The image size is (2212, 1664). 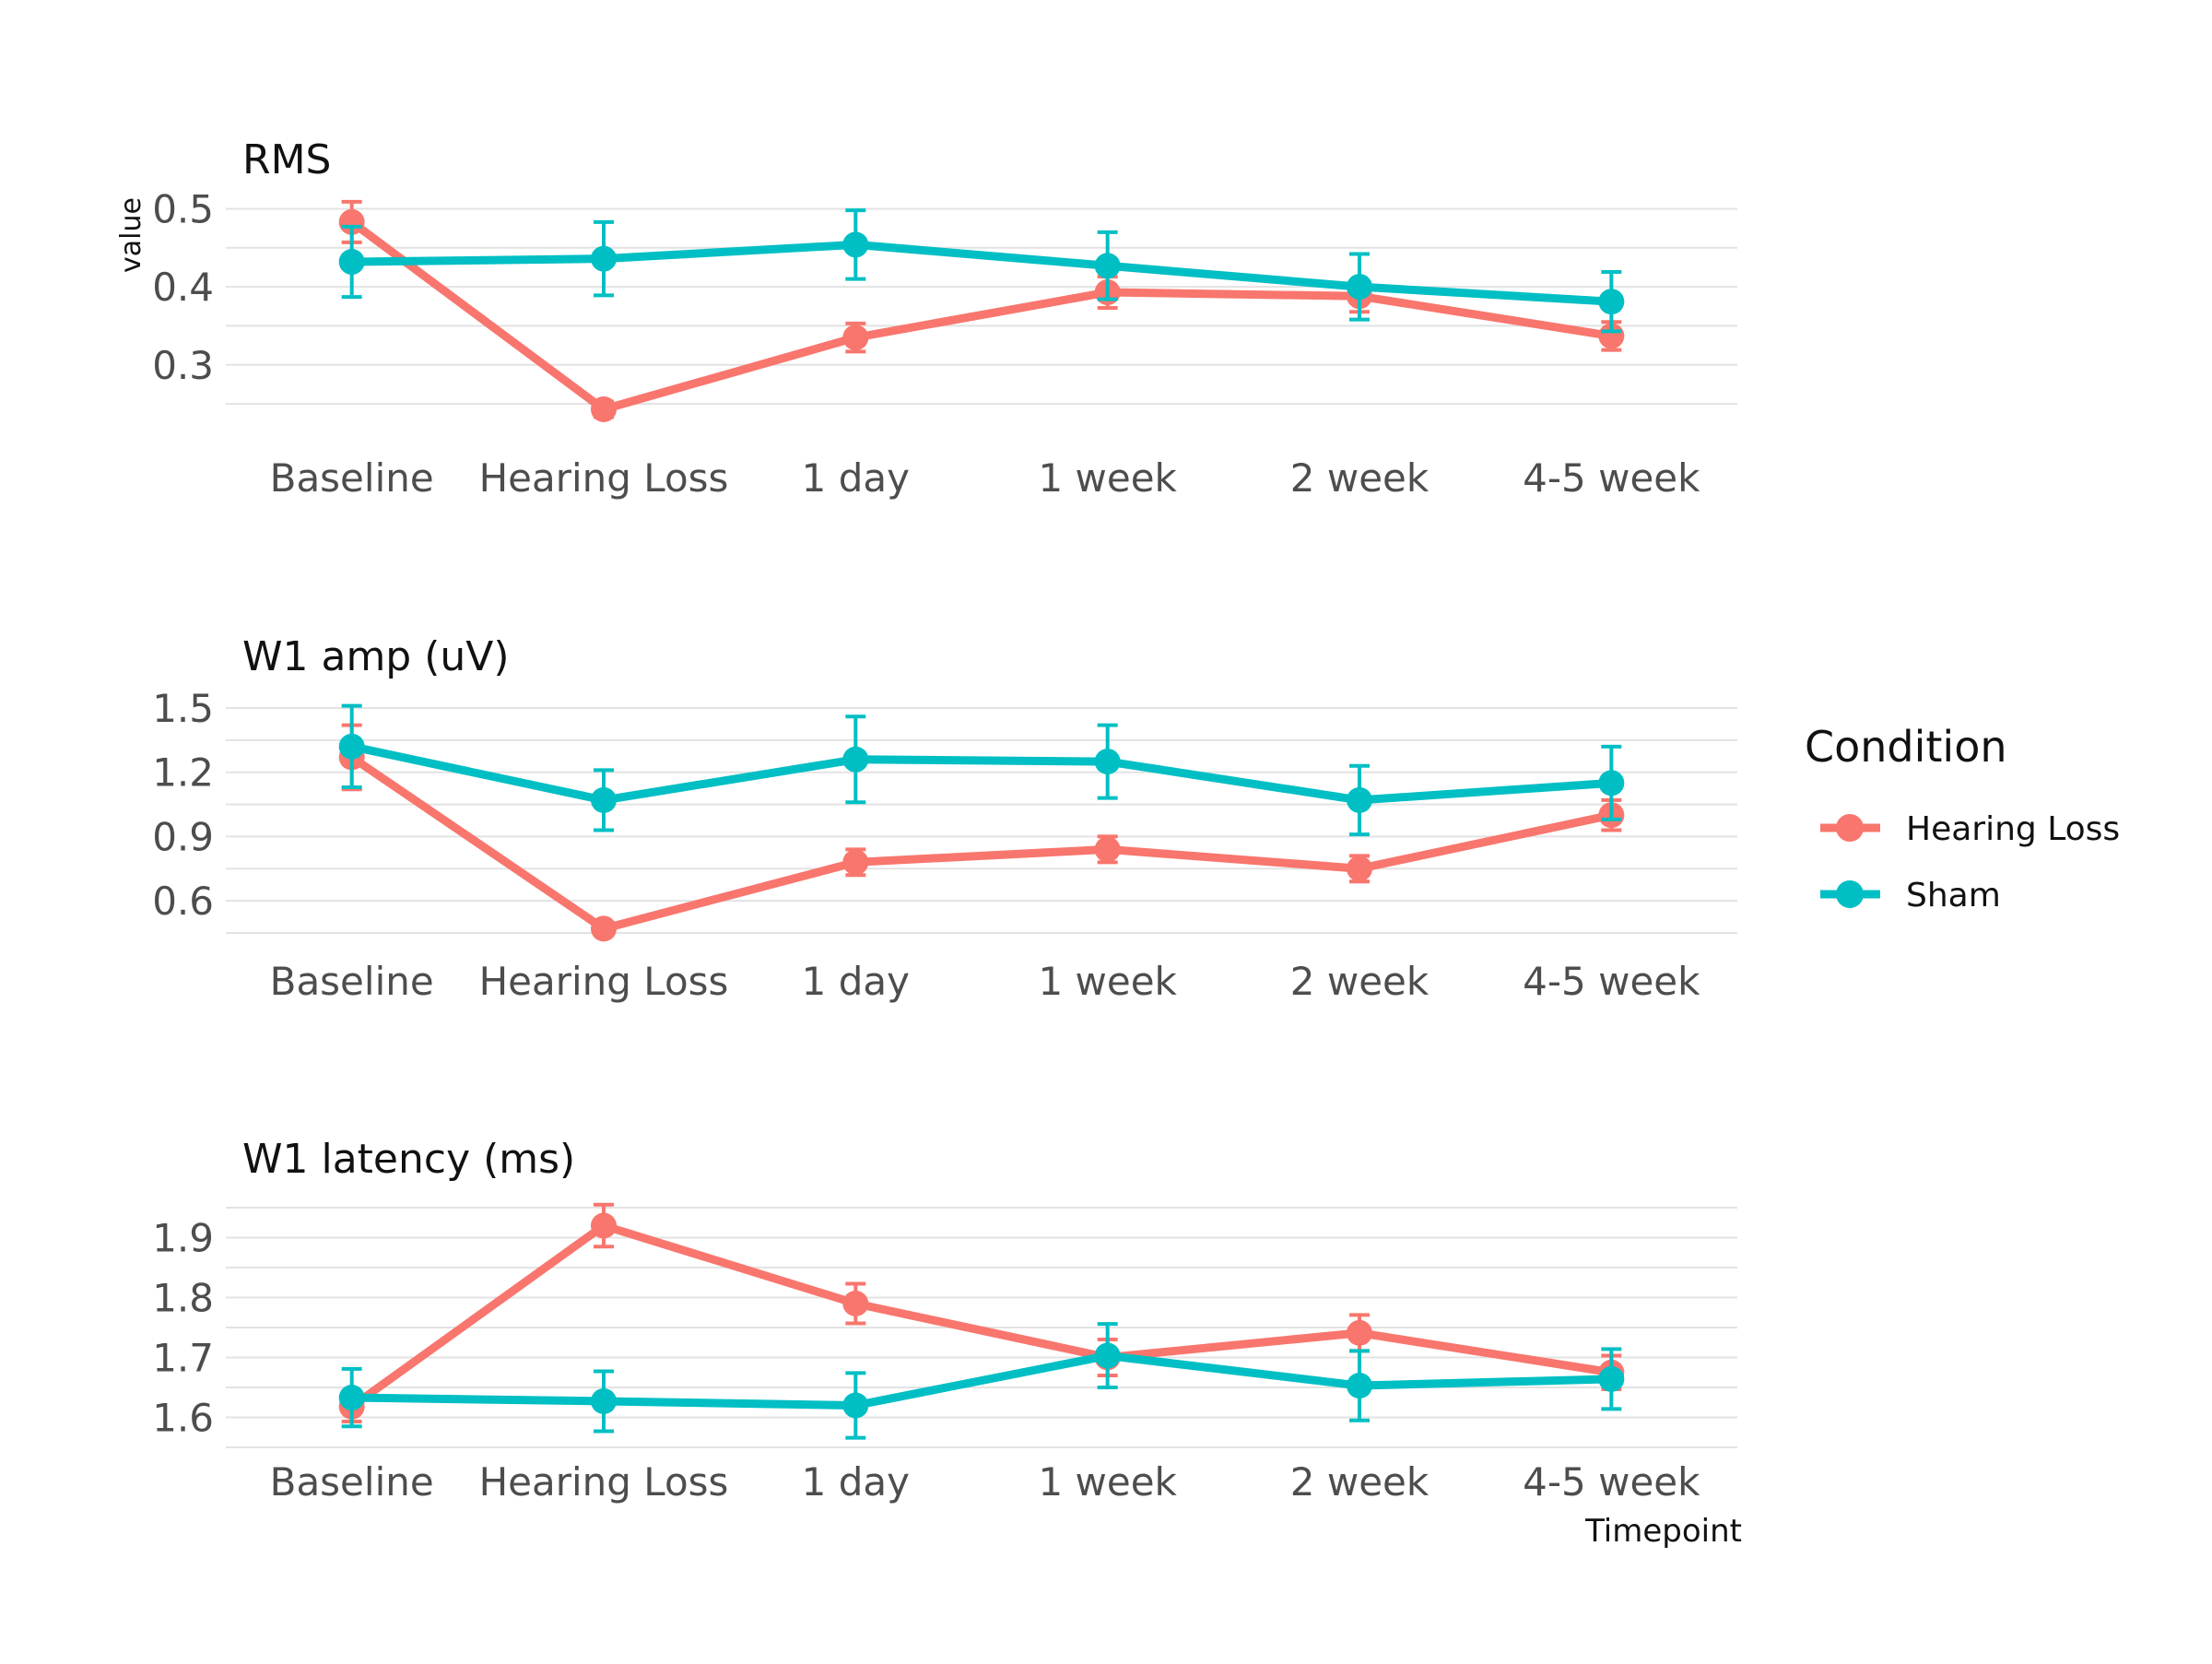 I want to click on panel-title: W1 amp (uV), so click(x=376, y=656).